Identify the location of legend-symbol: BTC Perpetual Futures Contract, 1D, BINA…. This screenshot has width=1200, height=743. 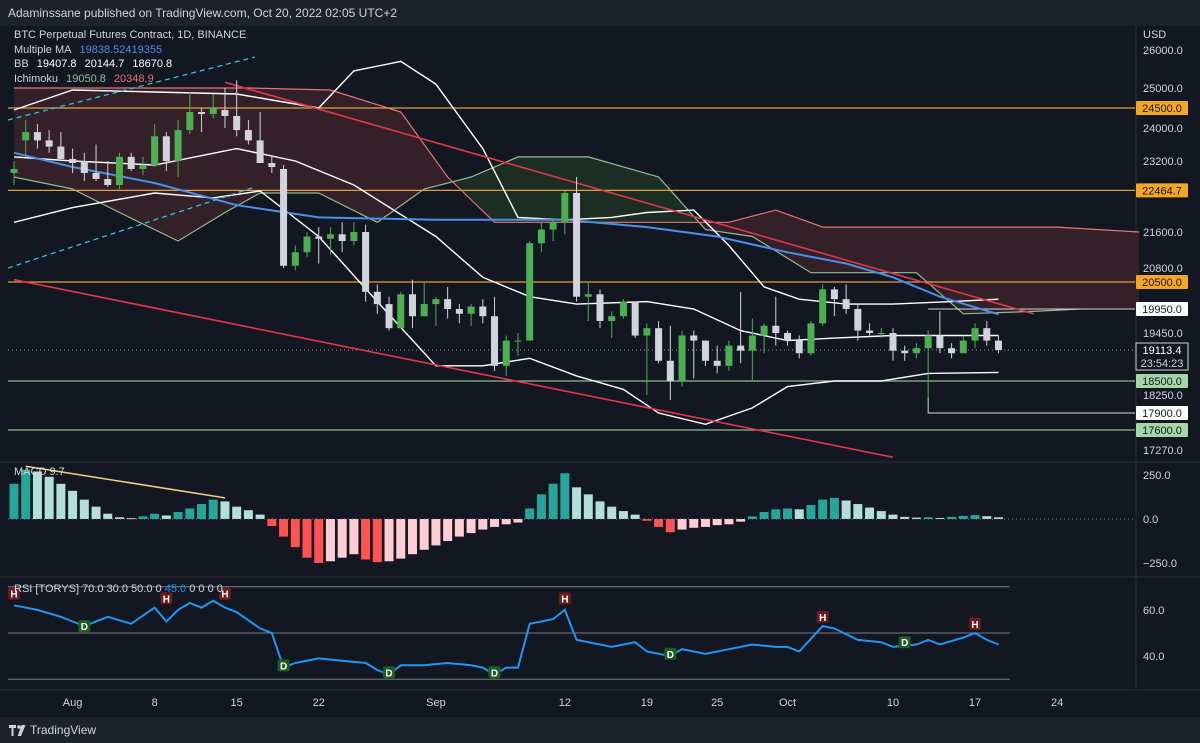
(130, 35).